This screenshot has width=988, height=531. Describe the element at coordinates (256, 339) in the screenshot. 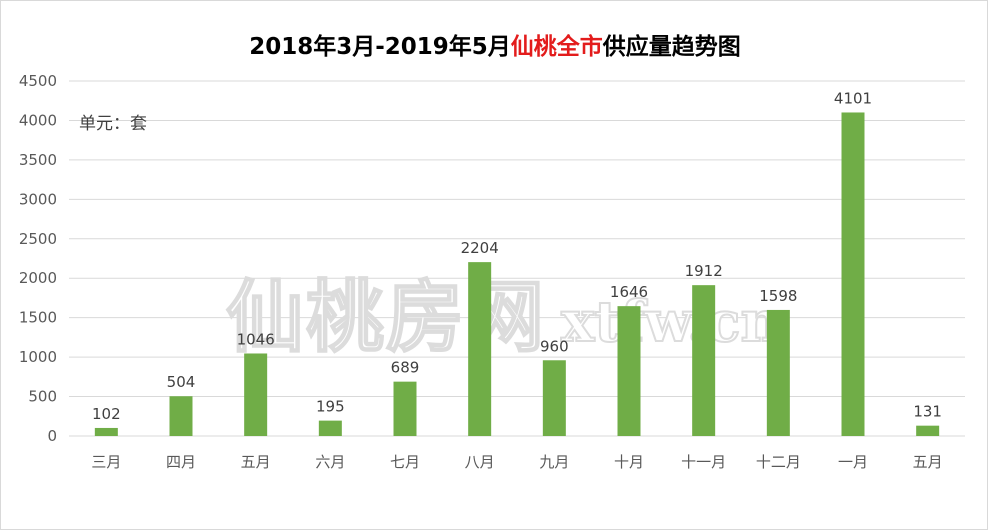

I see `data-label: 1046` at that location.